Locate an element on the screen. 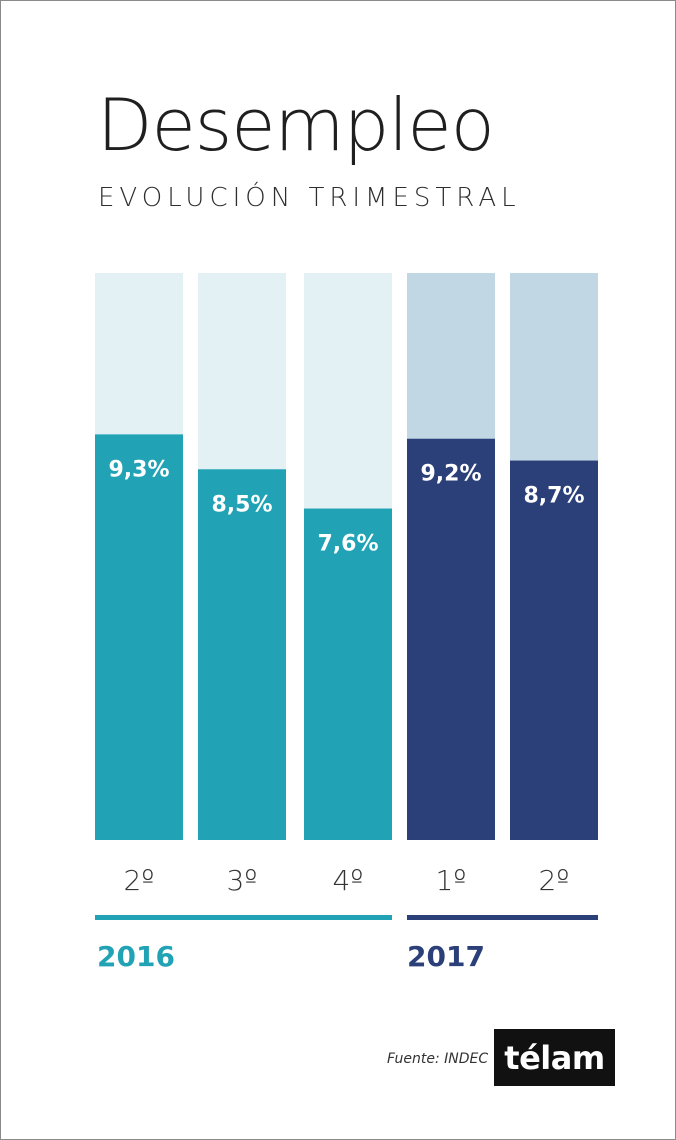  bar-value-label-0: 9,3% is located at coordinates (138, 469).